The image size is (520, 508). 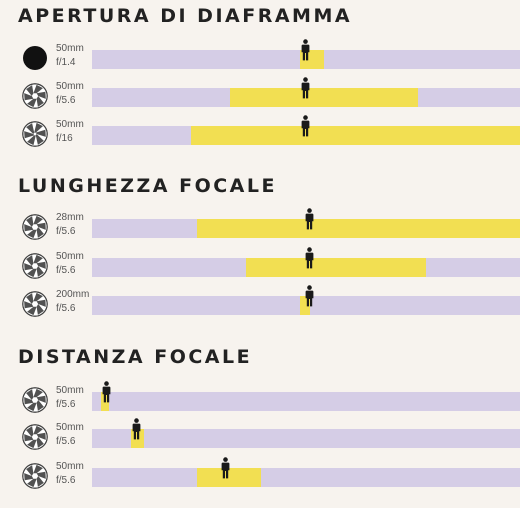 I want to click on diagram-row: 200mm f/5.6, so click(x=260, y=303).